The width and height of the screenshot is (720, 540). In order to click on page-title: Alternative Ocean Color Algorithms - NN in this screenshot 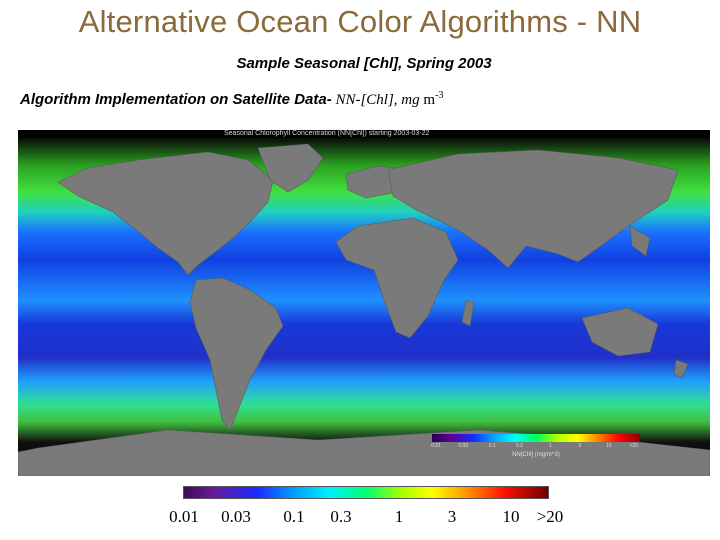, I will do `click(360, 21)`.